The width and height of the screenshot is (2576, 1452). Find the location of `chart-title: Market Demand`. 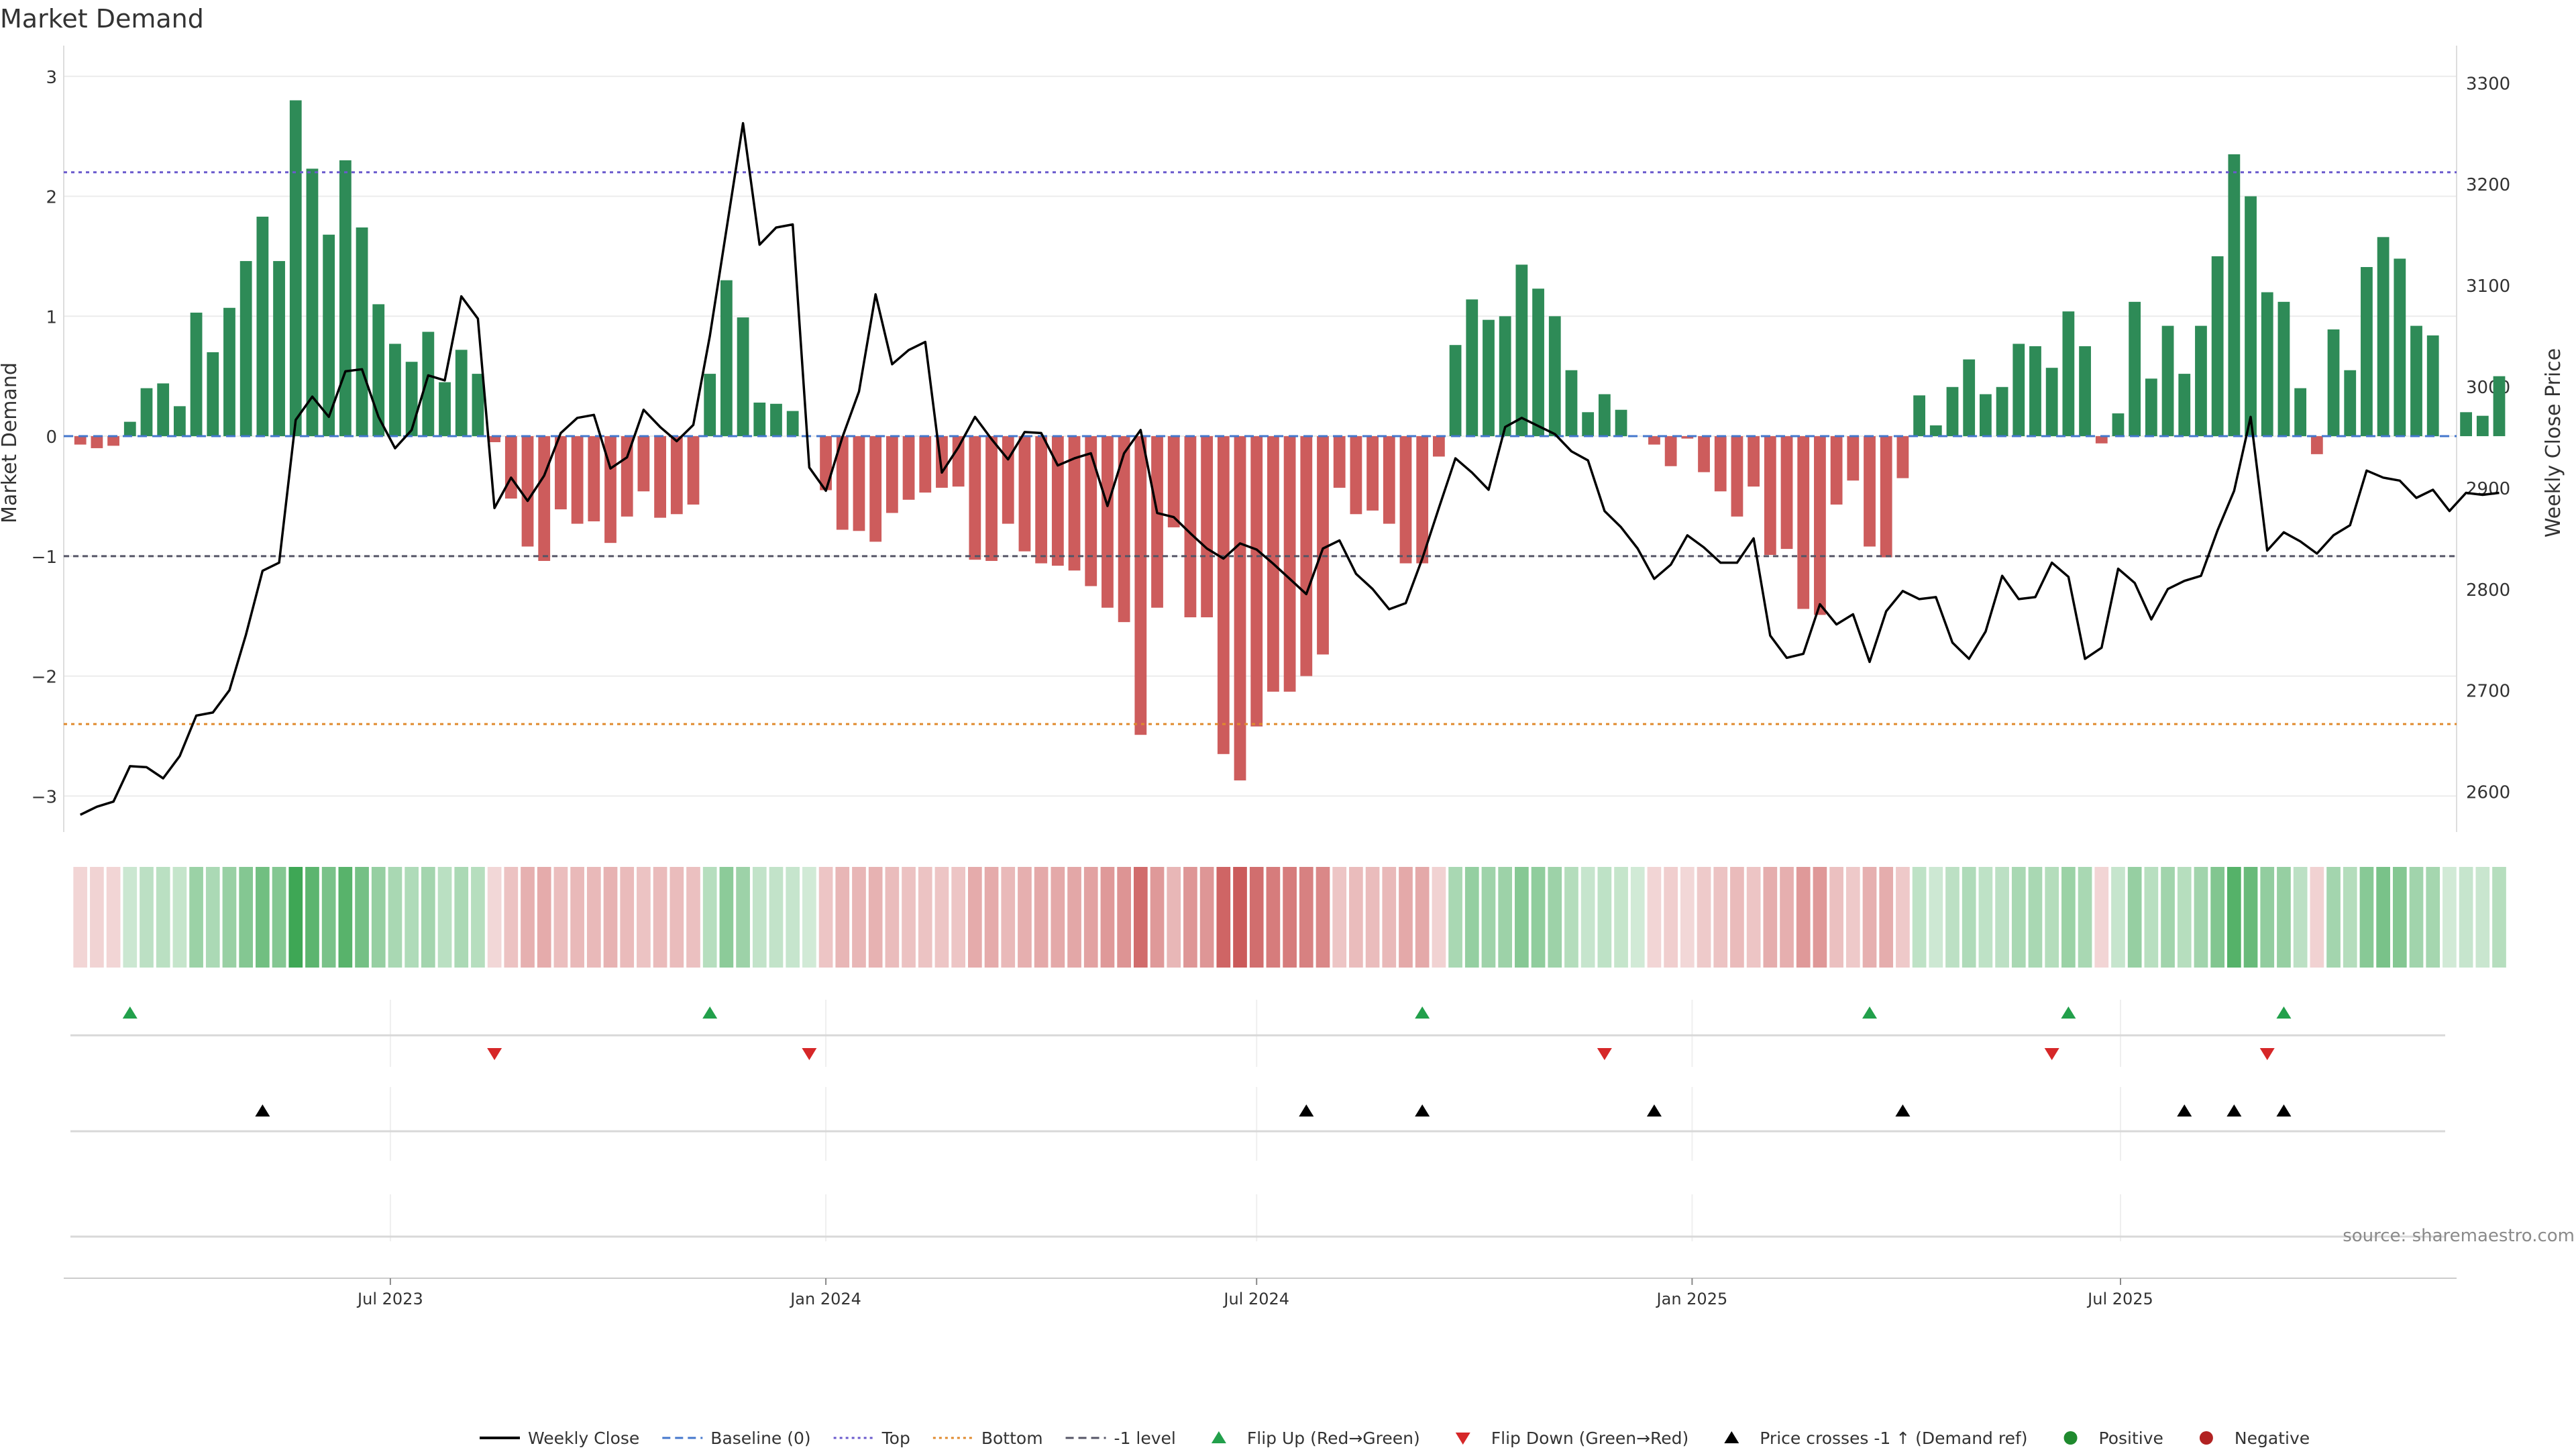

chart-title: Market Demand is located at coordinates (102, 19).